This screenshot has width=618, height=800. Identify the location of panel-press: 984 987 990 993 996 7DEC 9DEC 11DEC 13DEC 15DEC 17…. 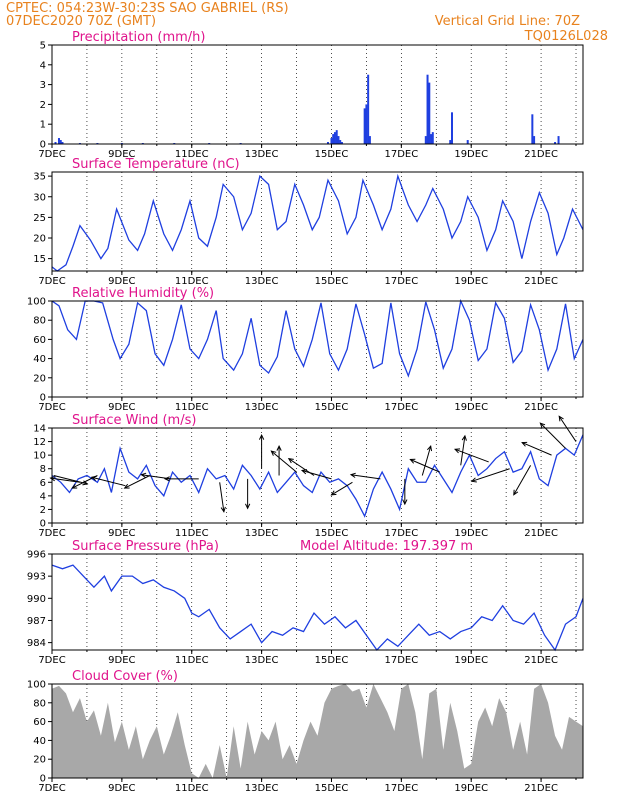
(305, 602).